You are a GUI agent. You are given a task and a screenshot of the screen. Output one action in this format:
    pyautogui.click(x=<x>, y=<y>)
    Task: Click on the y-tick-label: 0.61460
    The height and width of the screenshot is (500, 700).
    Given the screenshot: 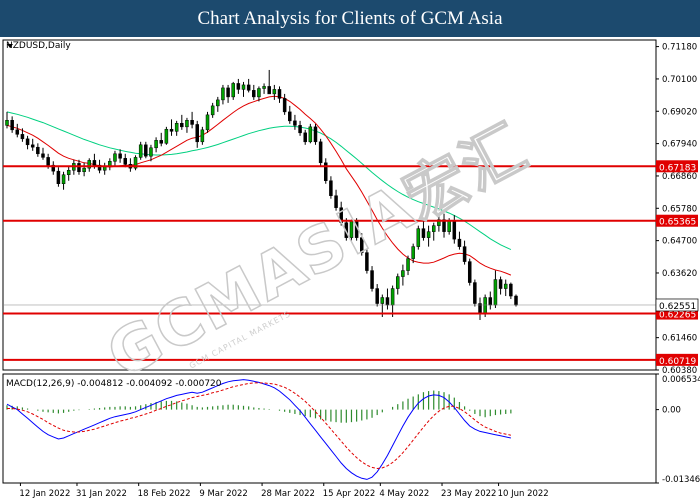 What is the action you would take?
    pyautogui.click(x=679, y=339)
    